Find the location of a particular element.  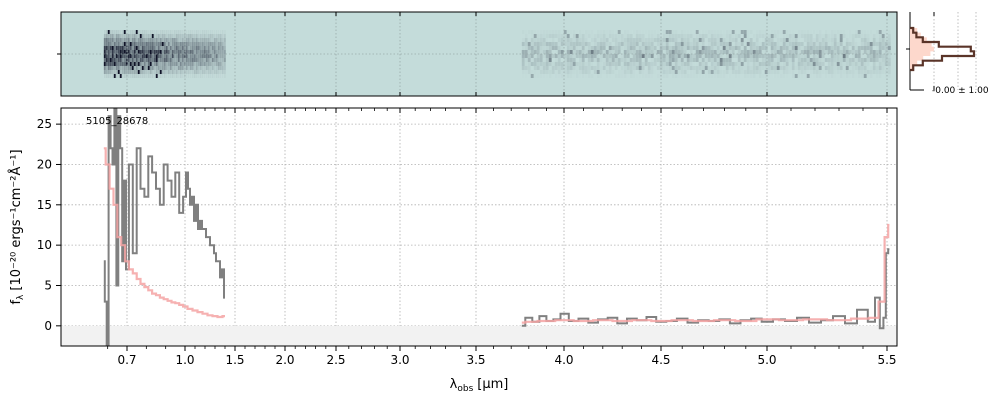

data-series-line is located at coordinates (164, 227).